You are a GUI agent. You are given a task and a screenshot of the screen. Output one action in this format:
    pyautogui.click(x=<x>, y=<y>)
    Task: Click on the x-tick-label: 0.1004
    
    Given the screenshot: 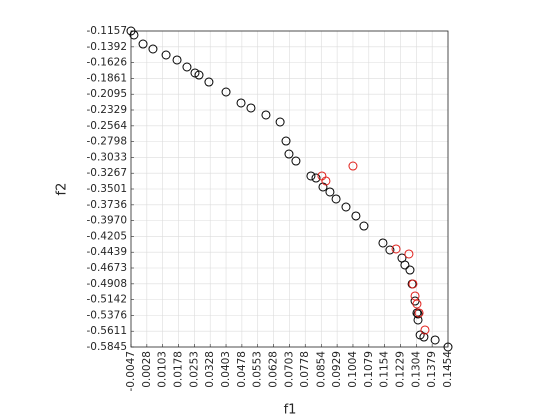 What is the action you would take?
    pyautogui.click(x=353, y=369)
    